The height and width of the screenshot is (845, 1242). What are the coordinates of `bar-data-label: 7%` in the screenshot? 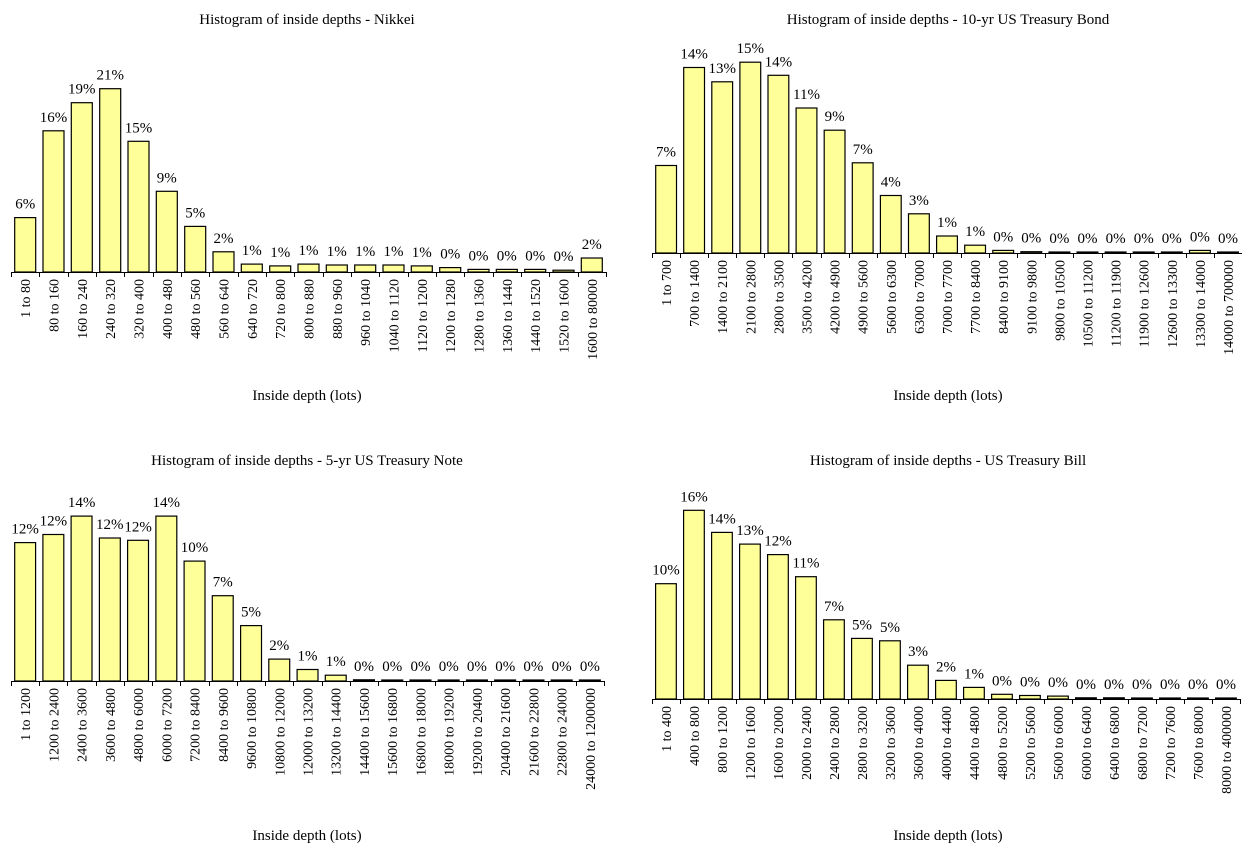 It's located at (223, 583).